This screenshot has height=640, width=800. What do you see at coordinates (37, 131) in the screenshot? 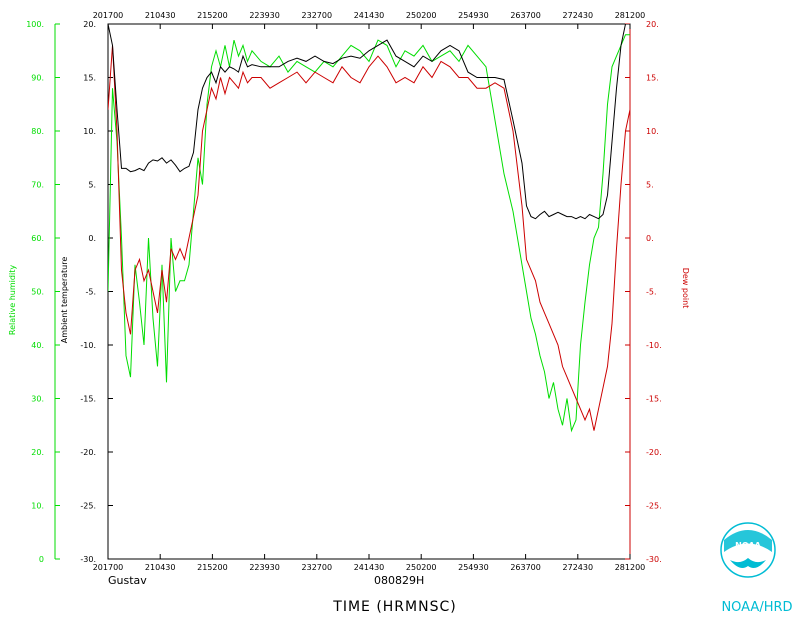
I see `rh-tick-label: 80.` at bounding box center [37, 131].